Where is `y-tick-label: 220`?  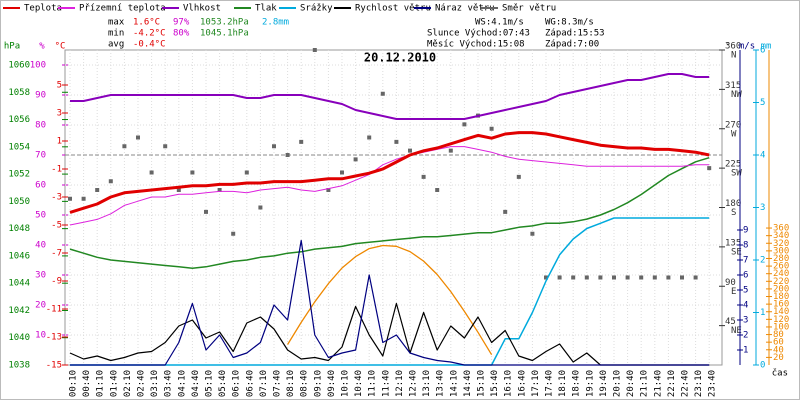
y-tick-label: 220 is located at coordinates (781, 282).